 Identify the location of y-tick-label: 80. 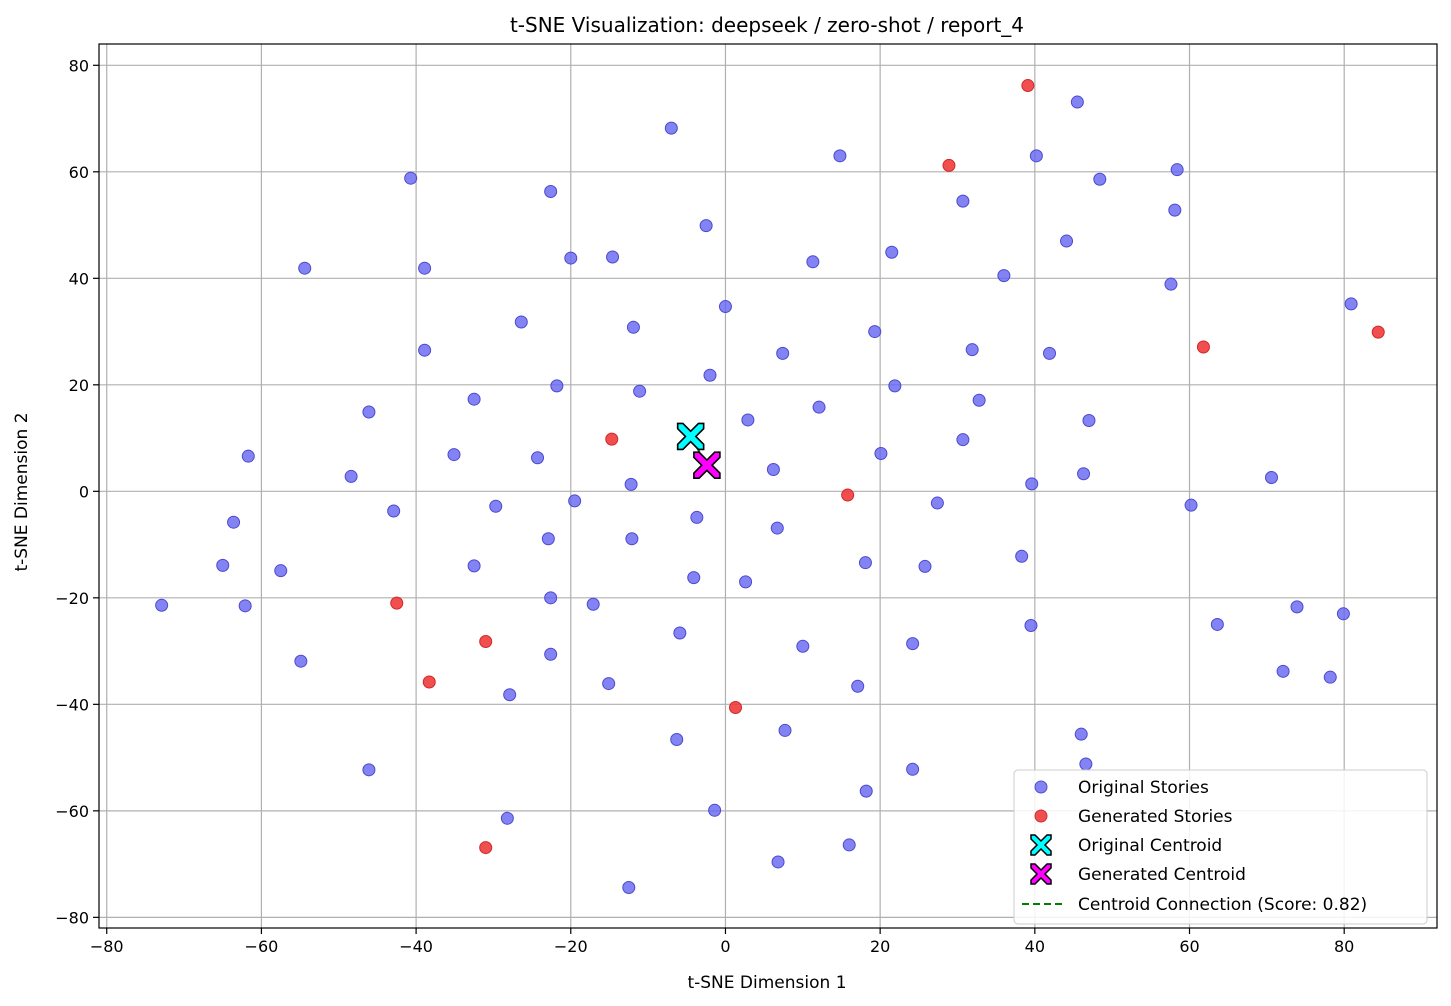
(79, 65).